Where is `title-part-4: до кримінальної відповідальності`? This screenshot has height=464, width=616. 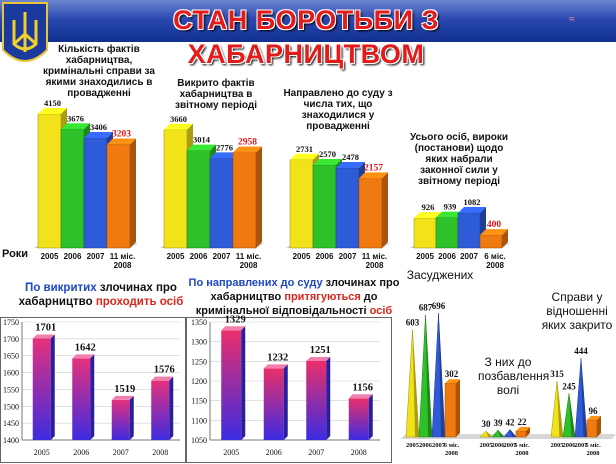 title-part-4: до кримінальної відповідальності is located at coordinates (286, 304).